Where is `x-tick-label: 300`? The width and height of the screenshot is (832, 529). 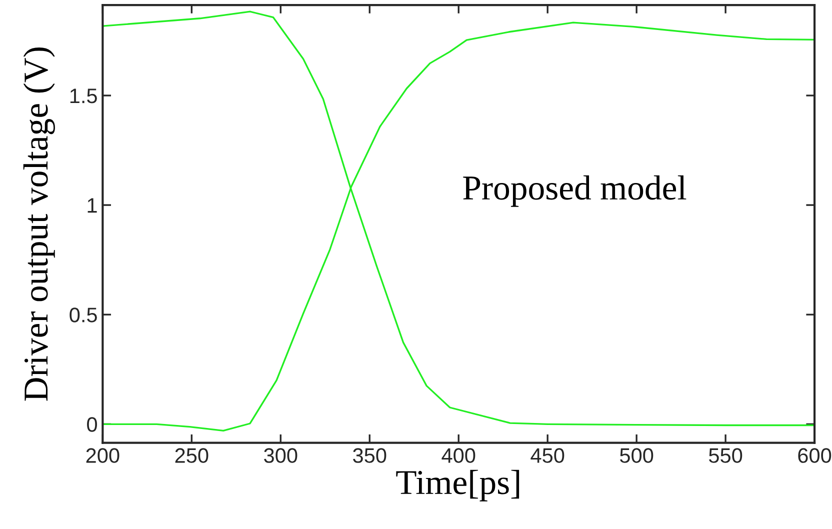
x-tick-label: 300 is located at coordinates (281, 455).